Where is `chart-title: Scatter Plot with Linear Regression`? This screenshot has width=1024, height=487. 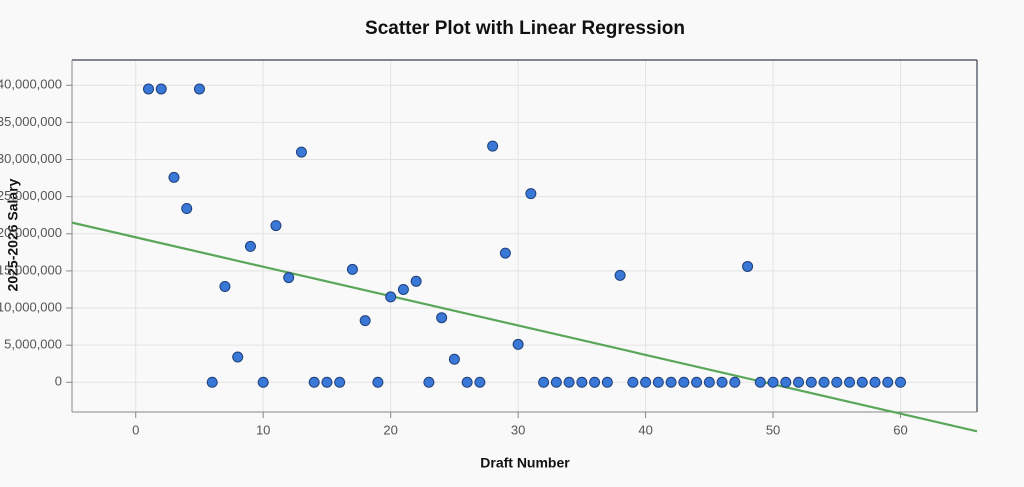 chart-title: Scatter Plot with Linear Regression is located at coordinates (525, 28).